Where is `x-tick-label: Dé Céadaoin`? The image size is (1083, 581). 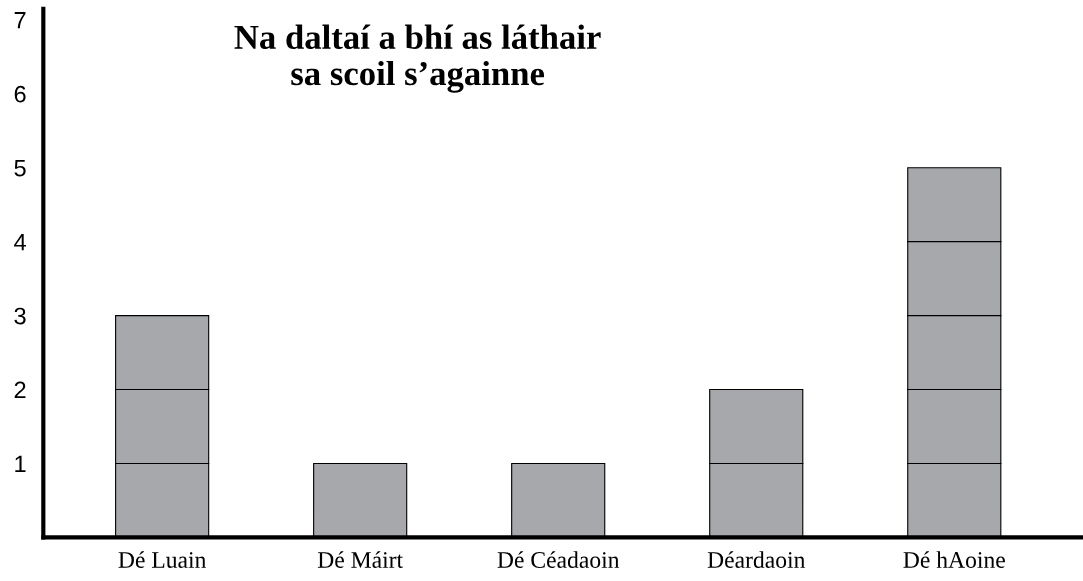
x-tick-label: Dé Céadaoin is located at coordinates (558, 559).